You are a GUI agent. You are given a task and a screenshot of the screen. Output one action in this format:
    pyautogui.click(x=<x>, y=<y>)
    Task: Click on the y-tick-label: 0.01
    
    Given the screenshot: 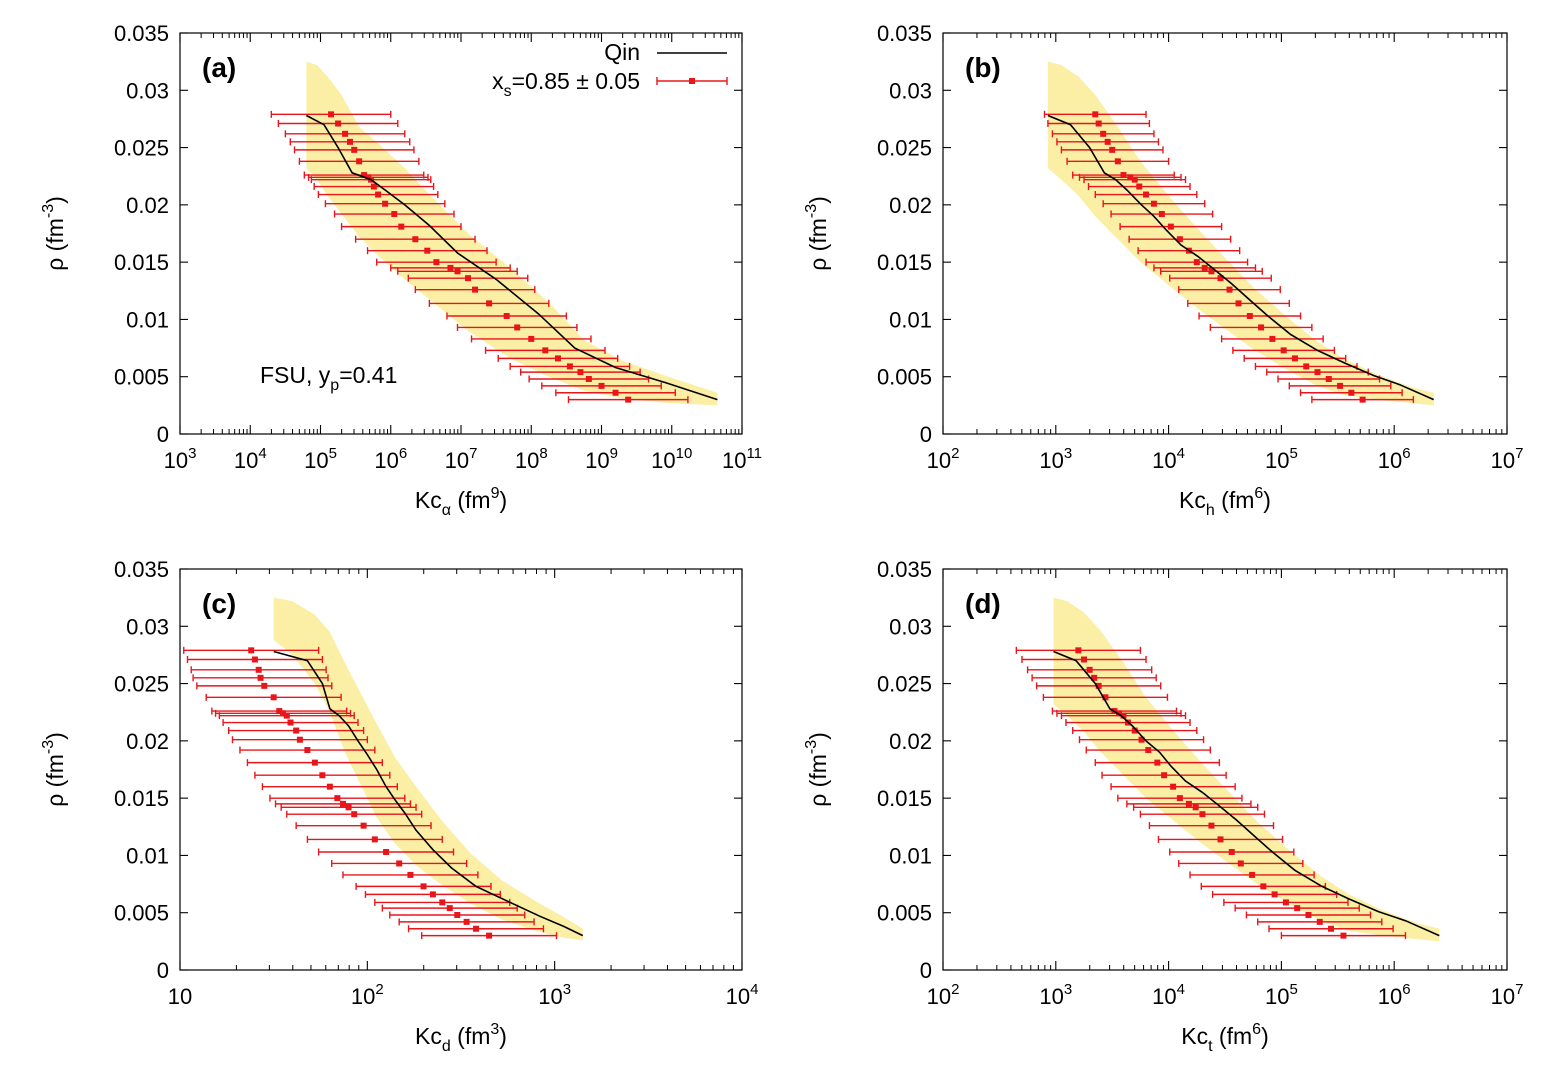 What is the action you would take?
    pyautogui.click(x=147, y=855)
    